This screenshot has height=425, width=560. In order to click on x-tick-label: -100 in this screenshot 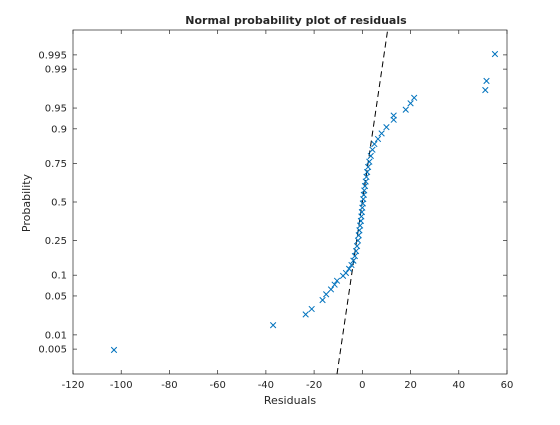, I will do `click(121, 385)`.